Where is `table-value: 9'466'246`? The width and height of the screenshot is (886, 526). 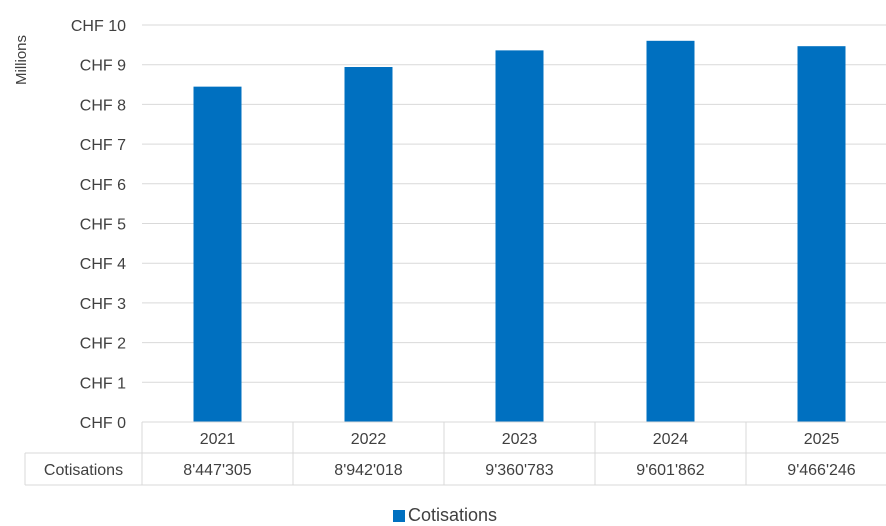 table-value: 9'466'246 is located at coordinates (821, 470).